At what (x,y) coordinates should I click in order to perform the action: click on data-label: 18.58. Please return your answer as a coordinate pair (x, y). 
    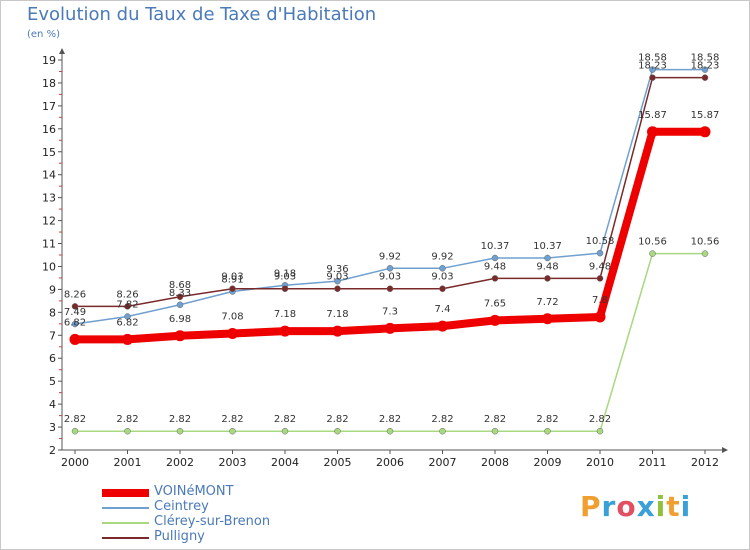
    Looking at the image, I should click on (652, 58).